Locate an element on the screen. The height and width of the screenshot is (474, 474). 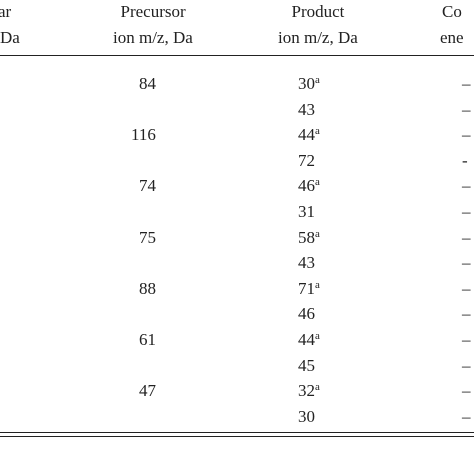
header-text: Precursor is located at coordinates (153, 11).